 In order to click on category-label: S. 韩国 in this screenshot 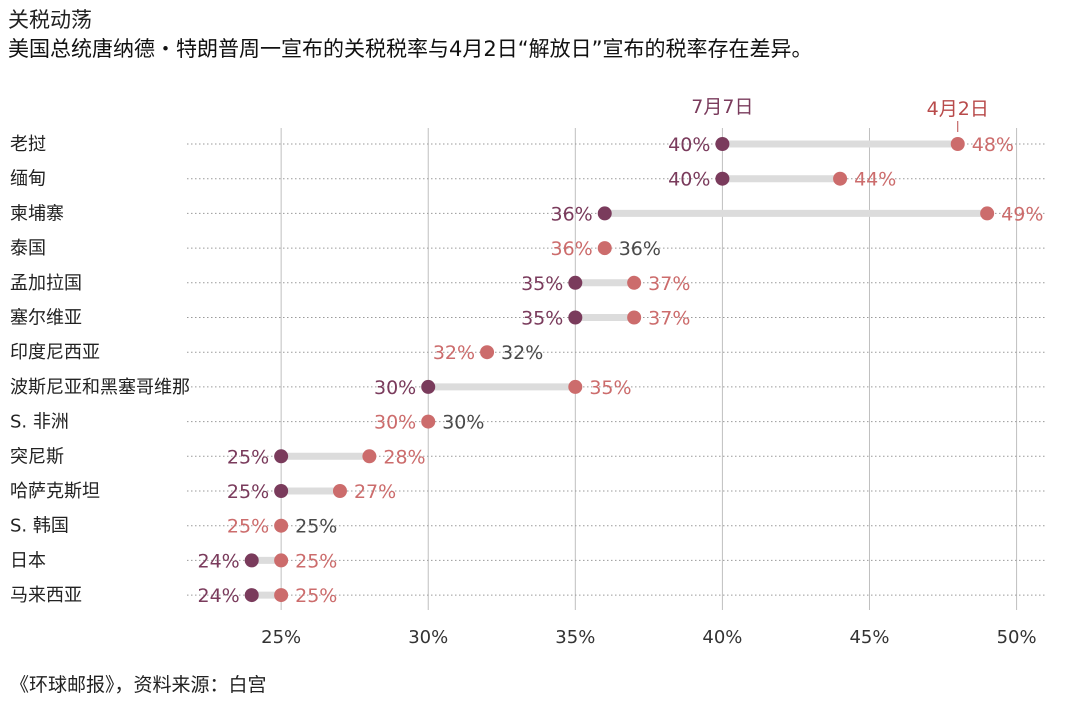, I will do `click(39, 526)`.